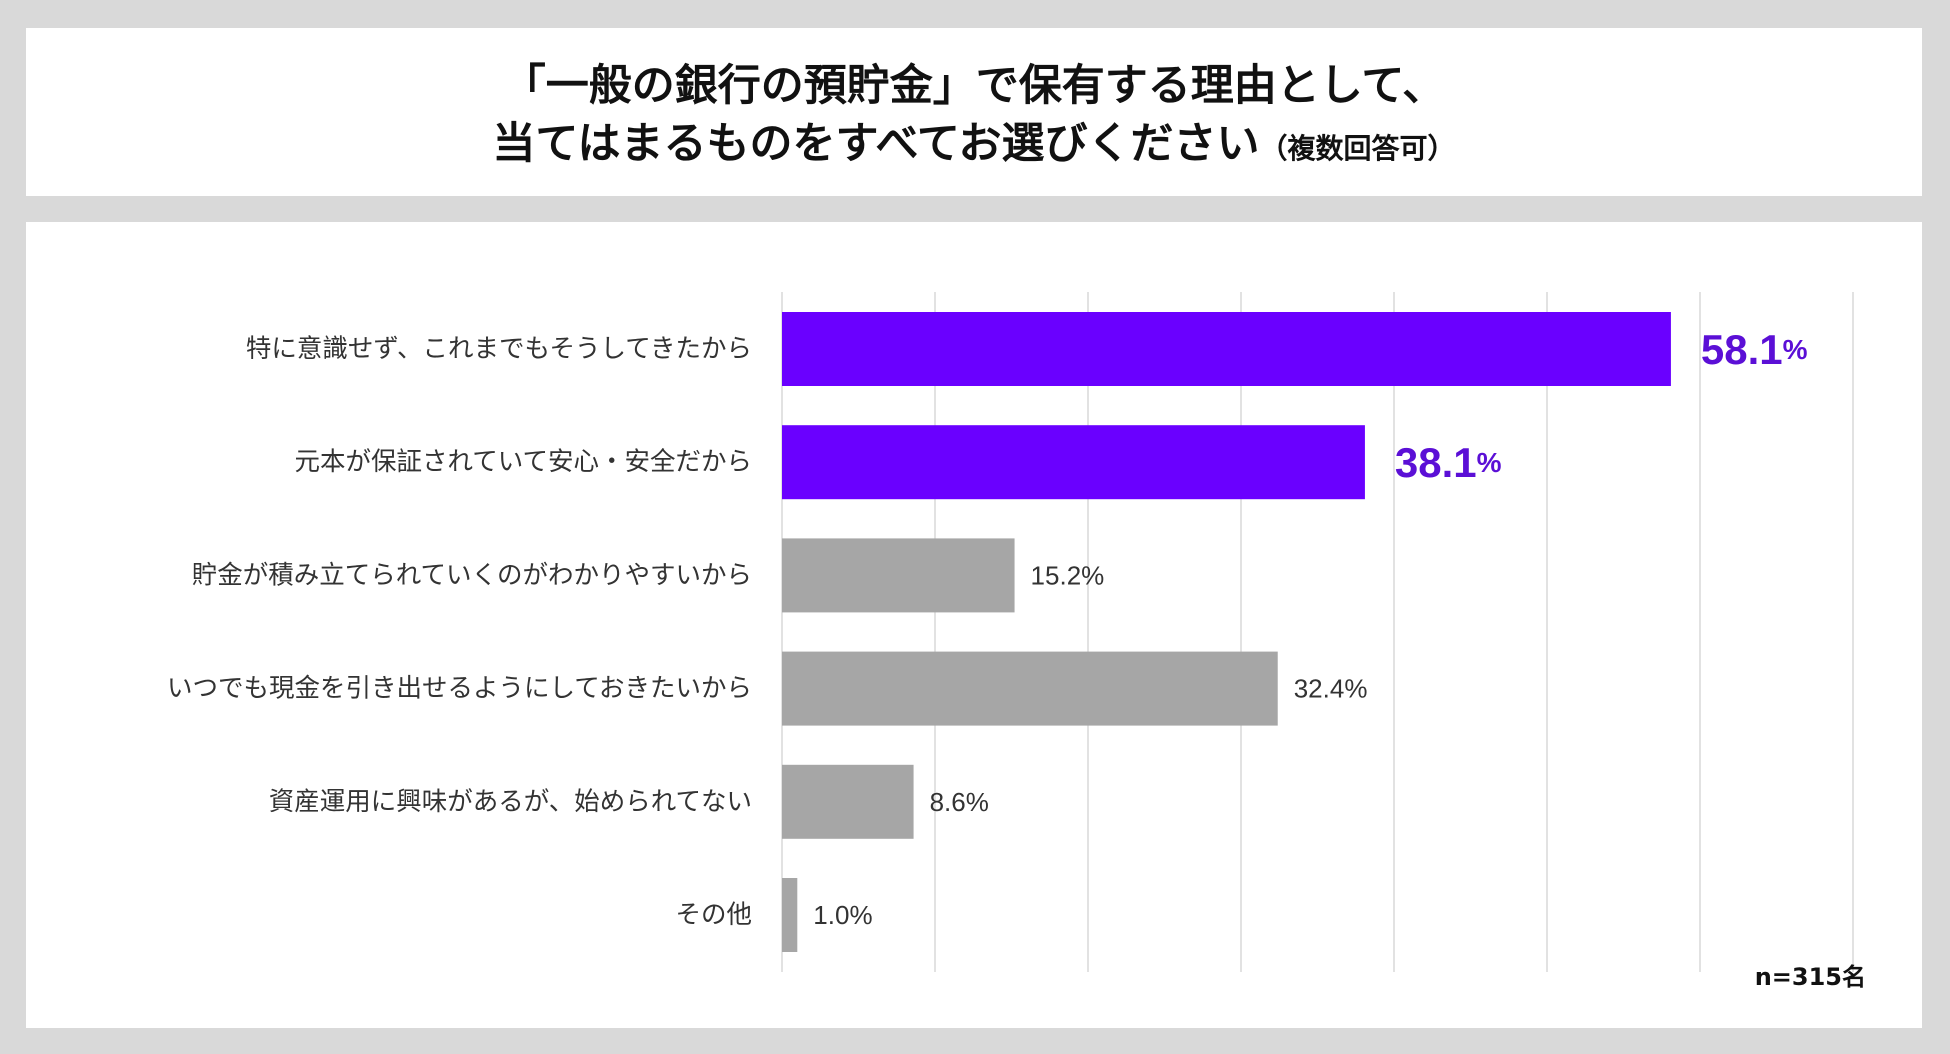 This screenshot has height=1054, width=1950. Describe the element at coordinates (842, 915) in the screenshot. I see `value-label: 1.0%` at that location.